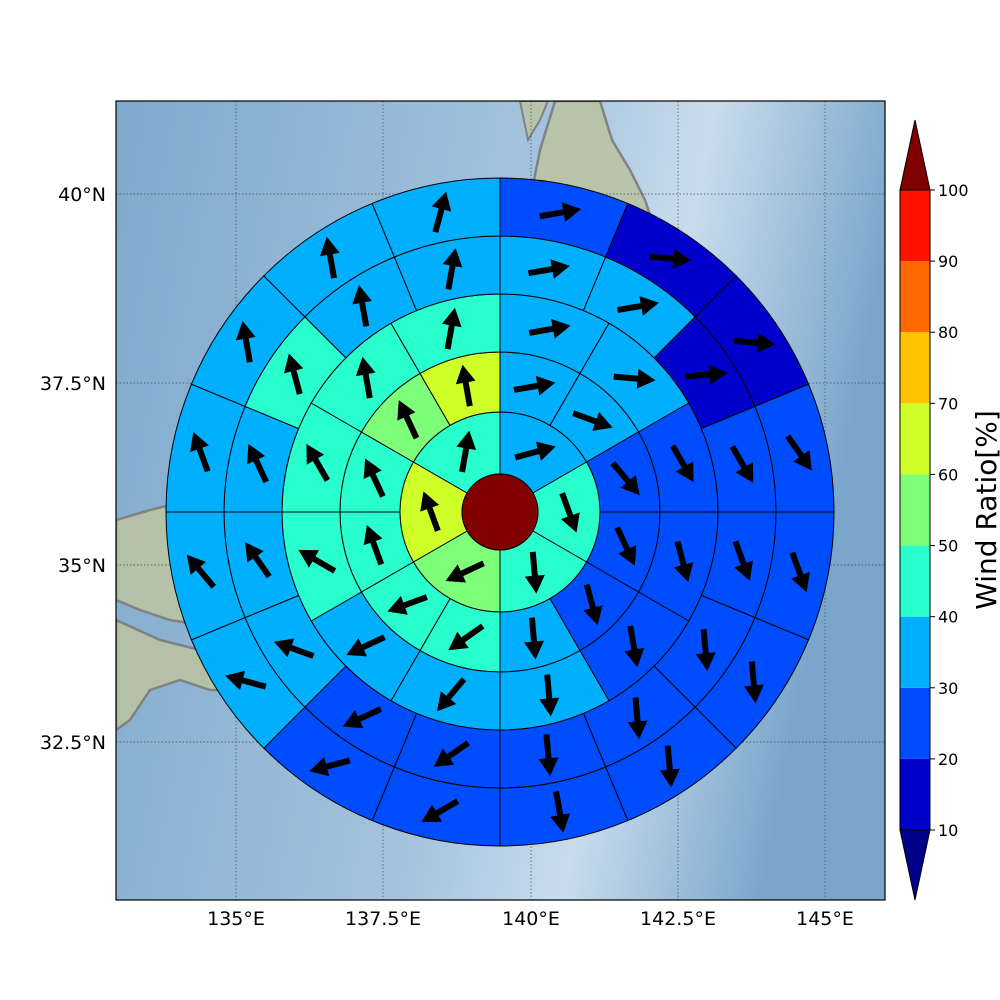 The height and width of the screenshot is (1000, 1000). Describe the element at coordinates (73, 469) in the screenshot. I see `lat-tick-labels: 32.5°N 35°N 37.5°N 40°N` at that location.